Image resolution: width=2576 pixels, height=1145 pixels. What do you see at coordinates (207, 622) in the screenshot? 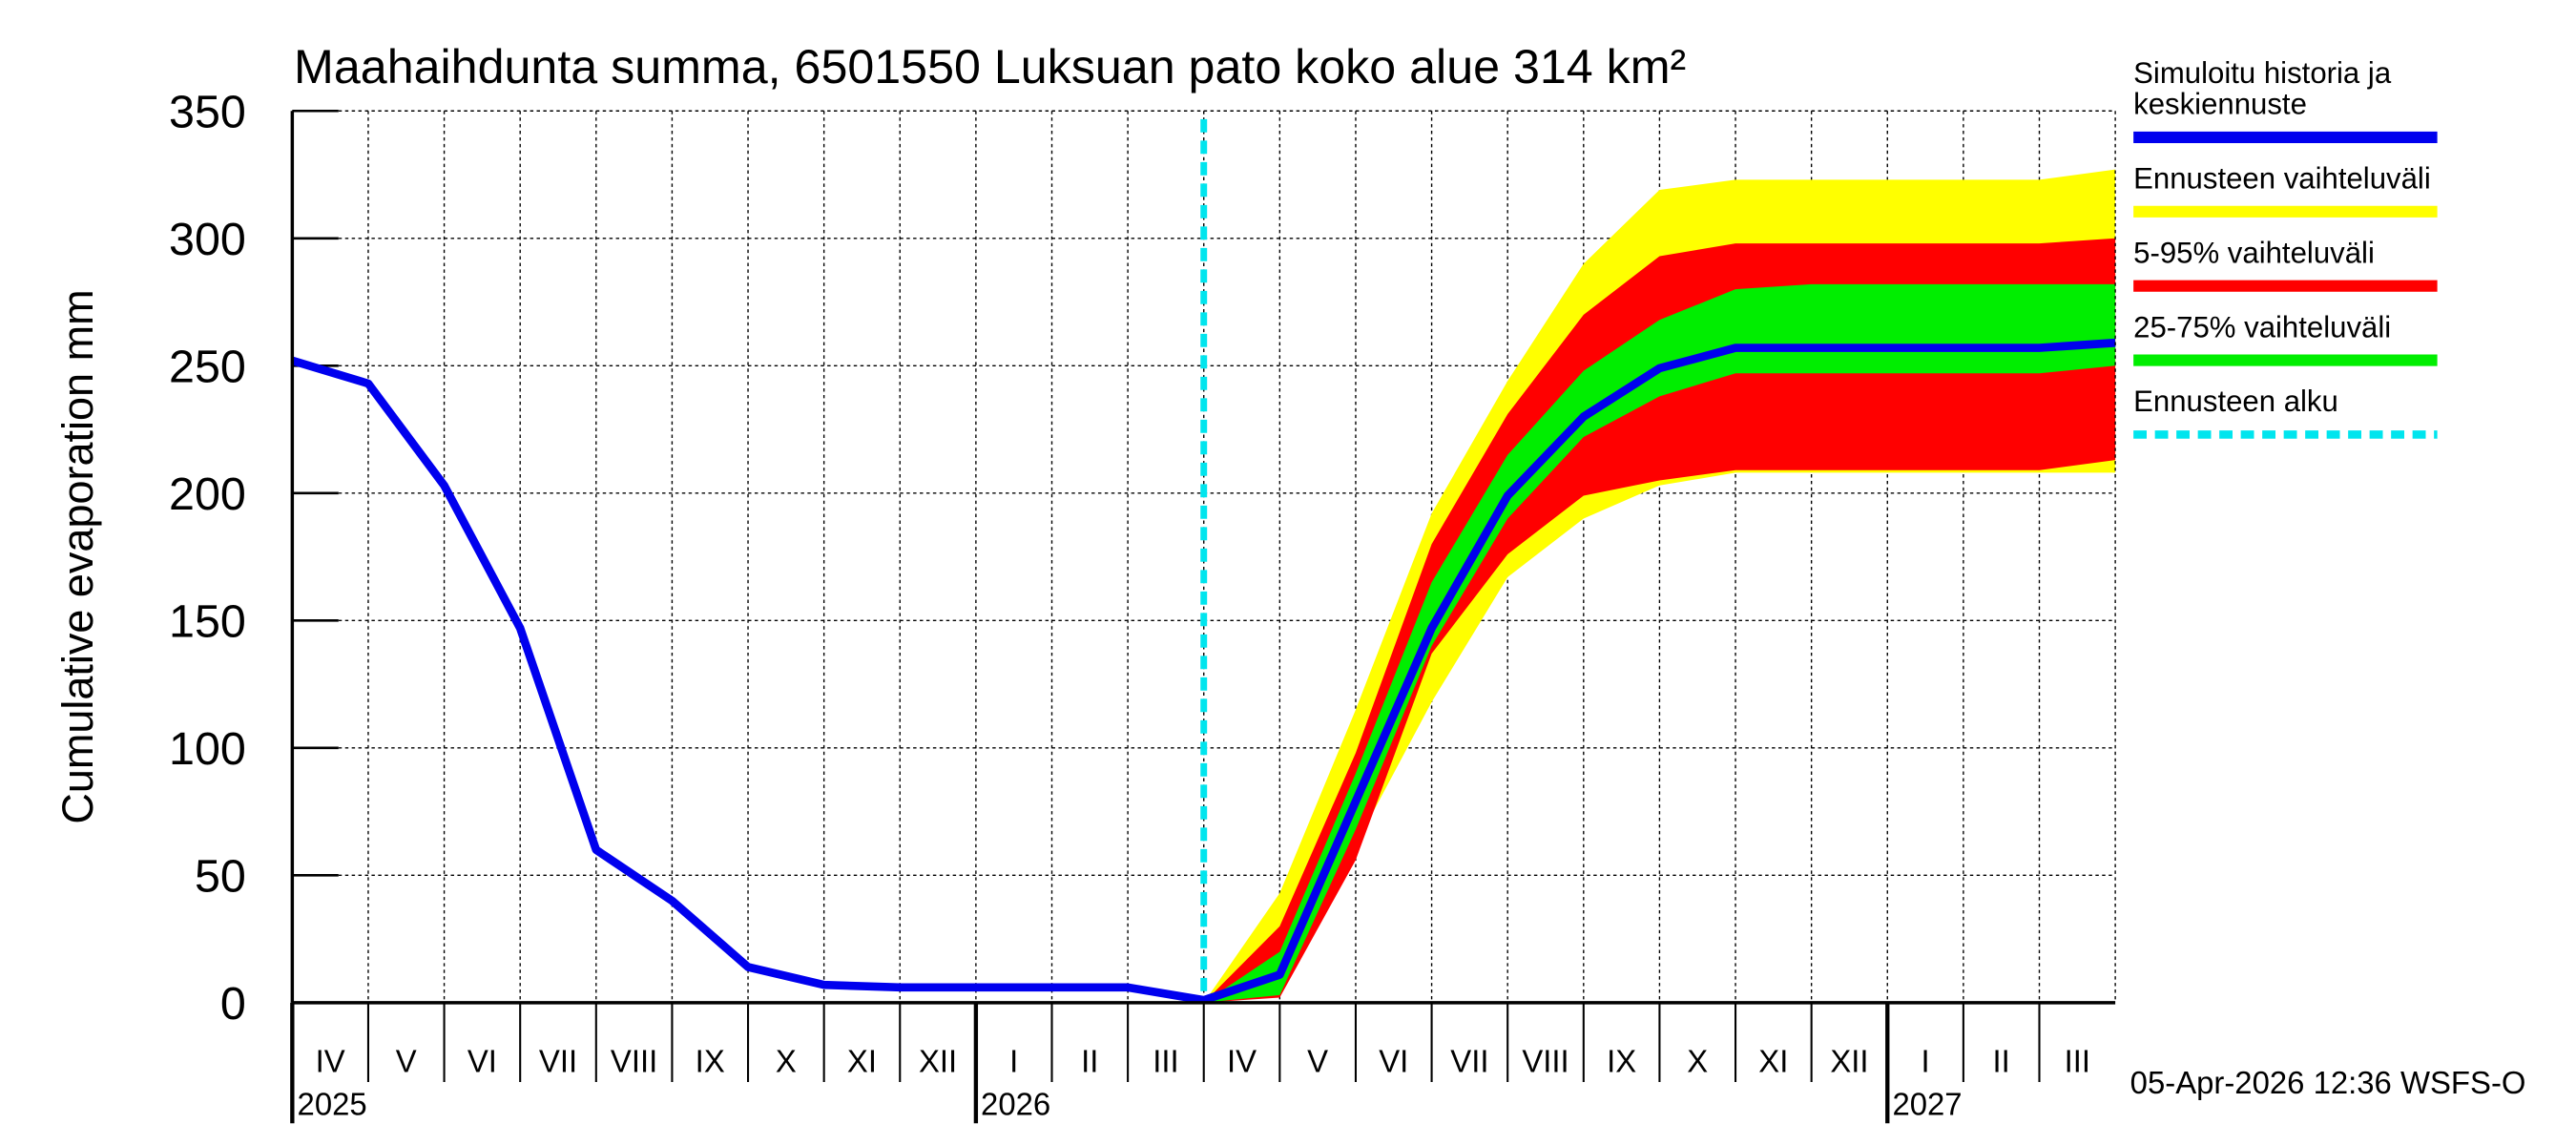
I see `y-tick-label: 150` at bounding box center [207, 622].